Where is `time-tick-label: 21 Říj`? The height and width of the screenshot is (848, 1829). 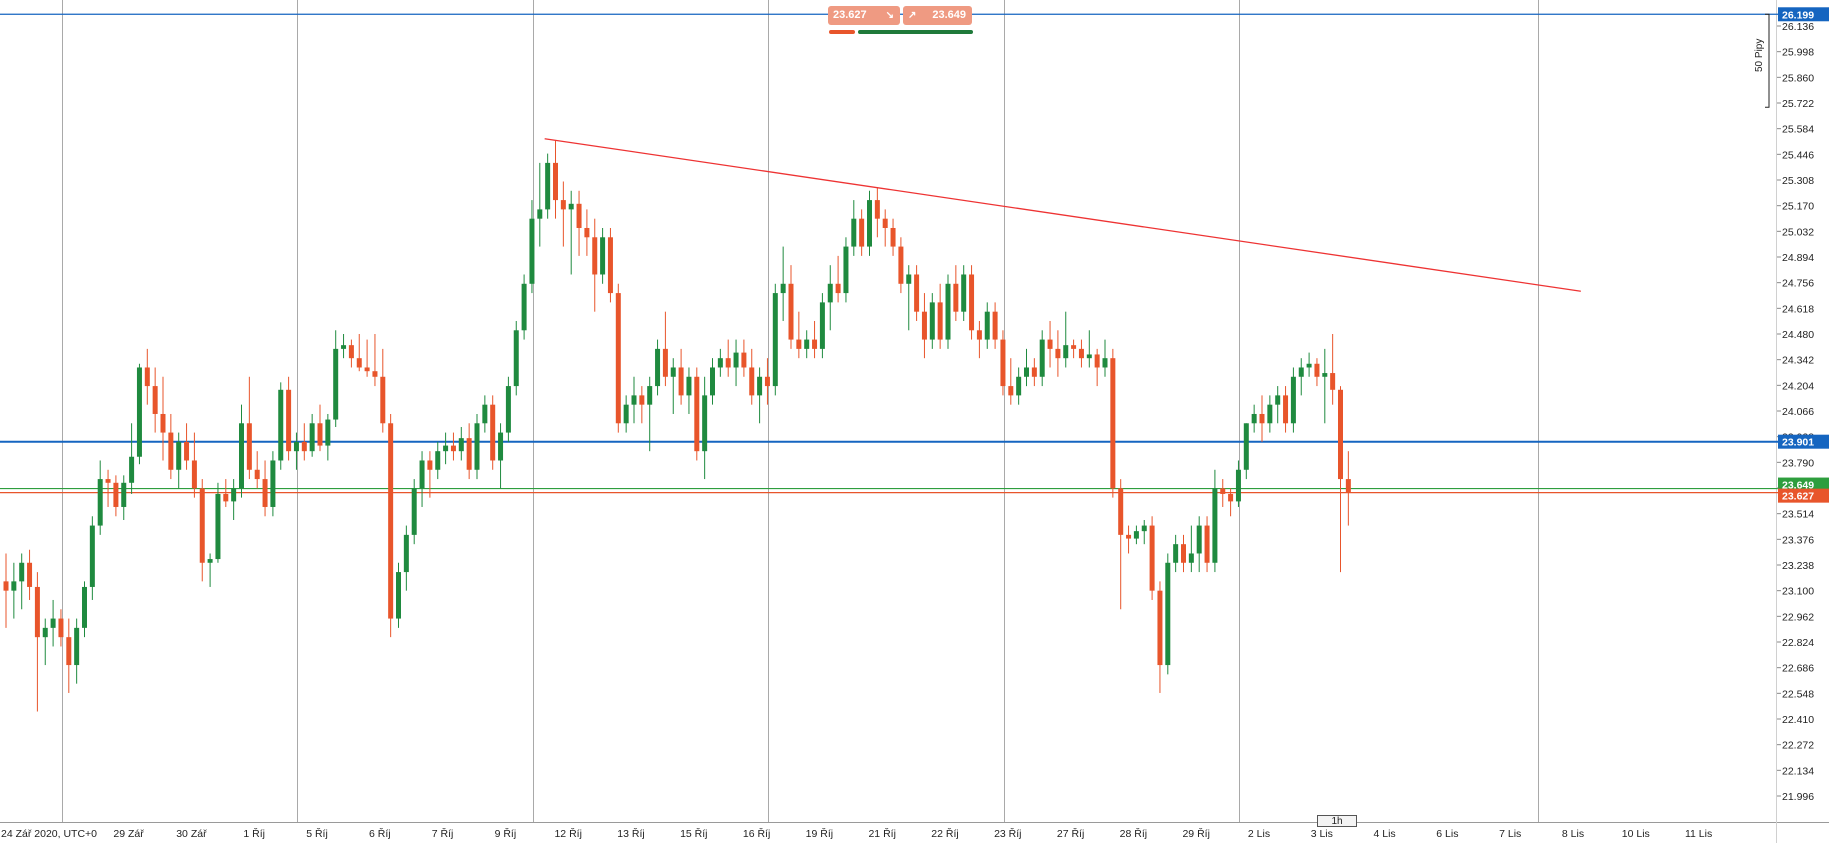
time-tick-label: 21 Říj is located at coordinates (881, 833).